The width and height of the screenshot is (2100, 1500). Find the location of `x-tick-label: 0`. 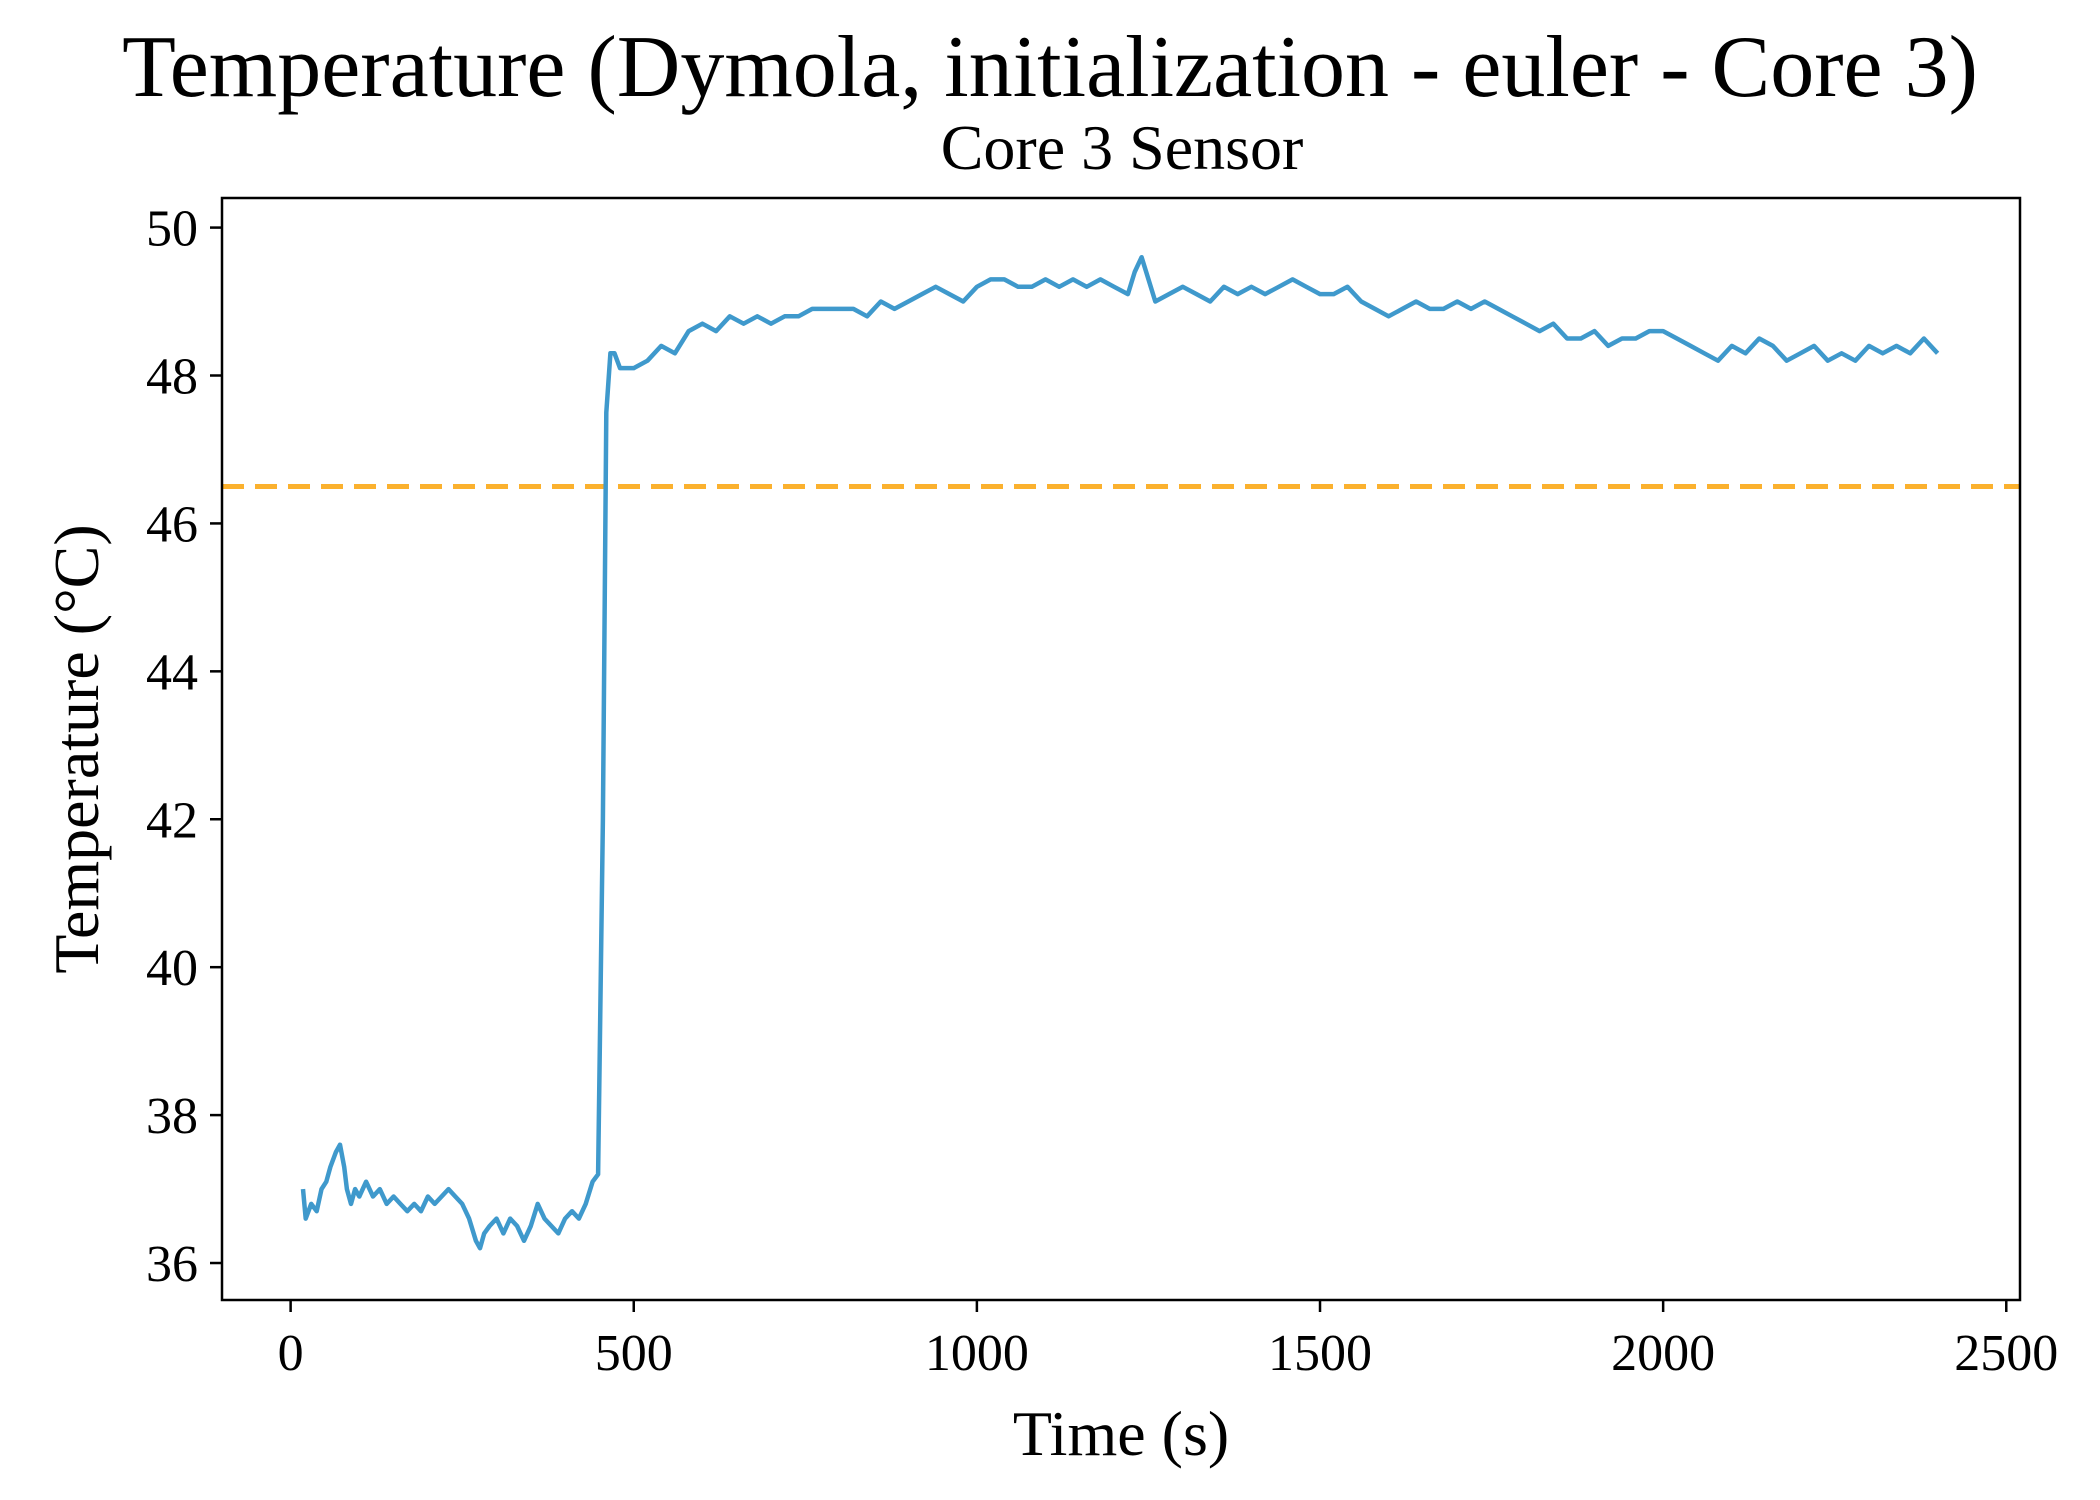

x-tick-label: 0 is located at coordinates (291, 1353).